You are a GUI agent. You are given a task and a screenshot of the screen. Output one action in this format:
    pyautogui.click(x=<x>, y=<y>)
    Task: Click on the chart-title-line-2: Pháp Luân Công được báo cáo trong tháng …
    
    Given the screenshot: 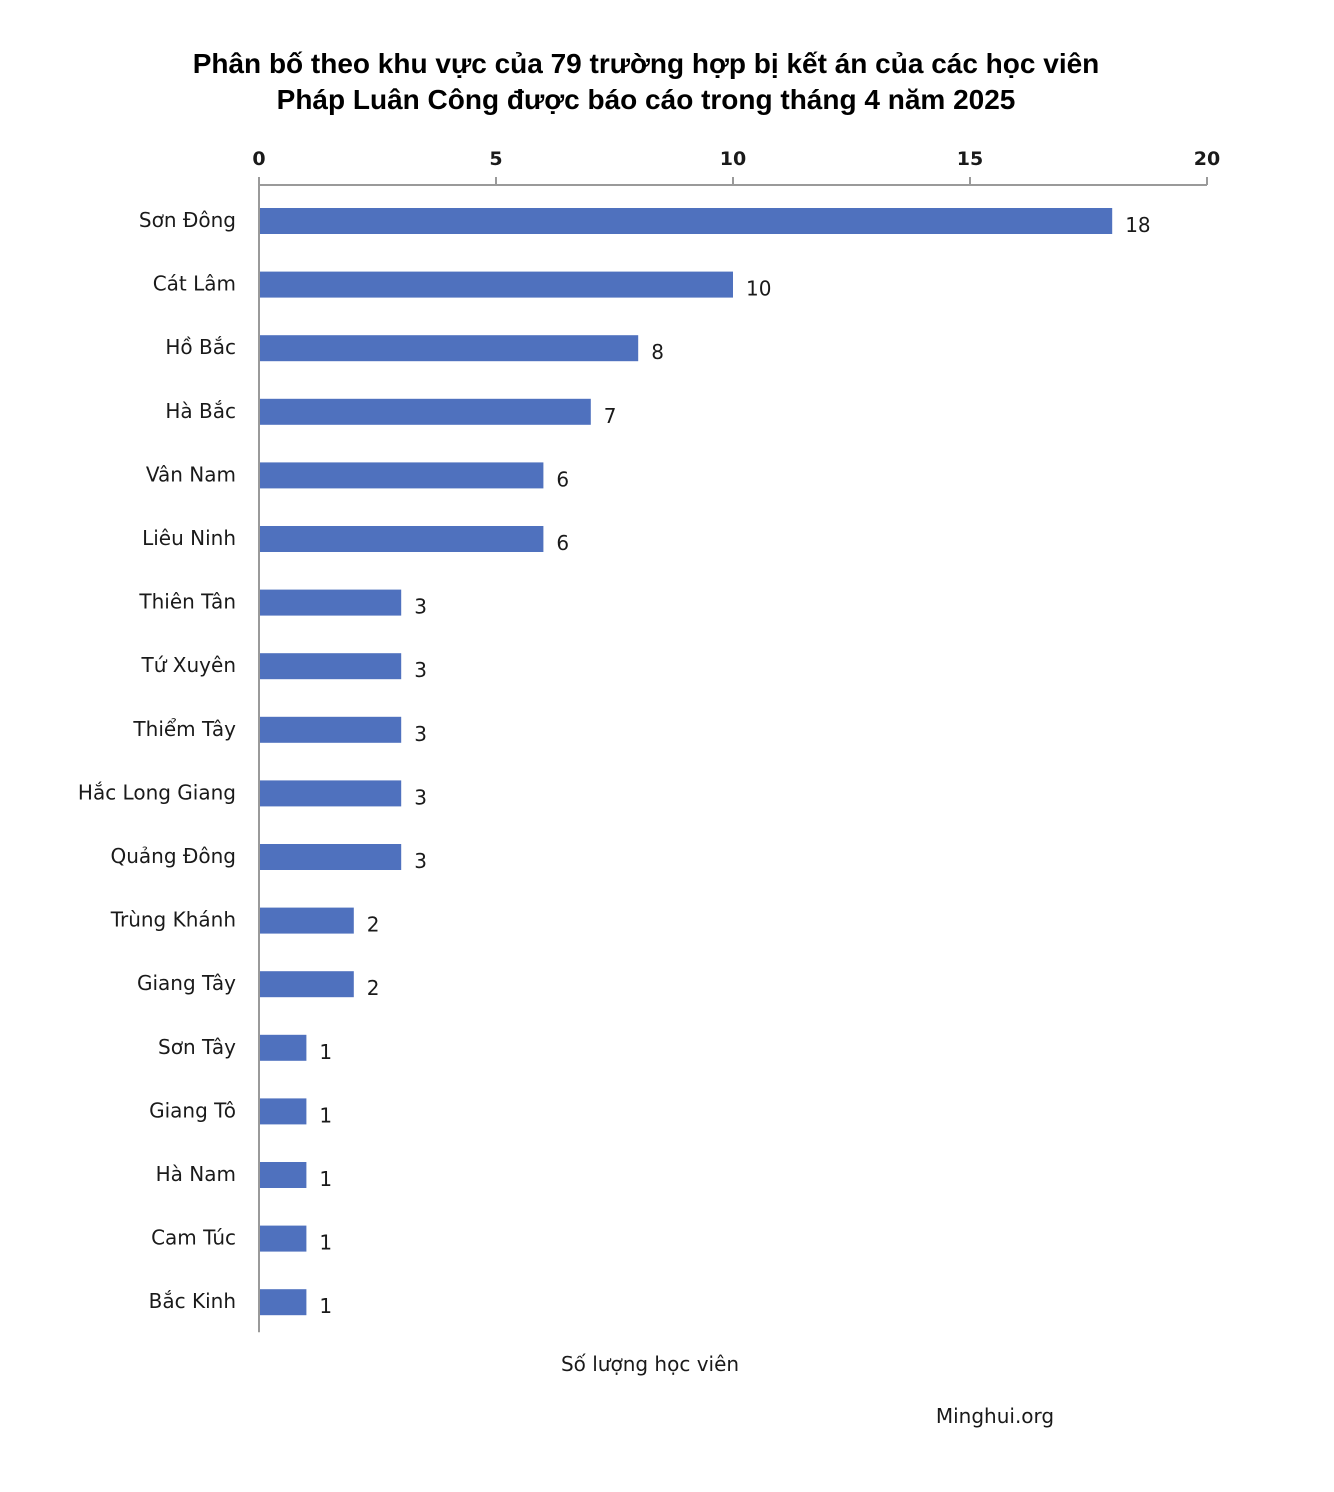 What is the action you would take?
    pyautogui.click(x=646, y=99)
    